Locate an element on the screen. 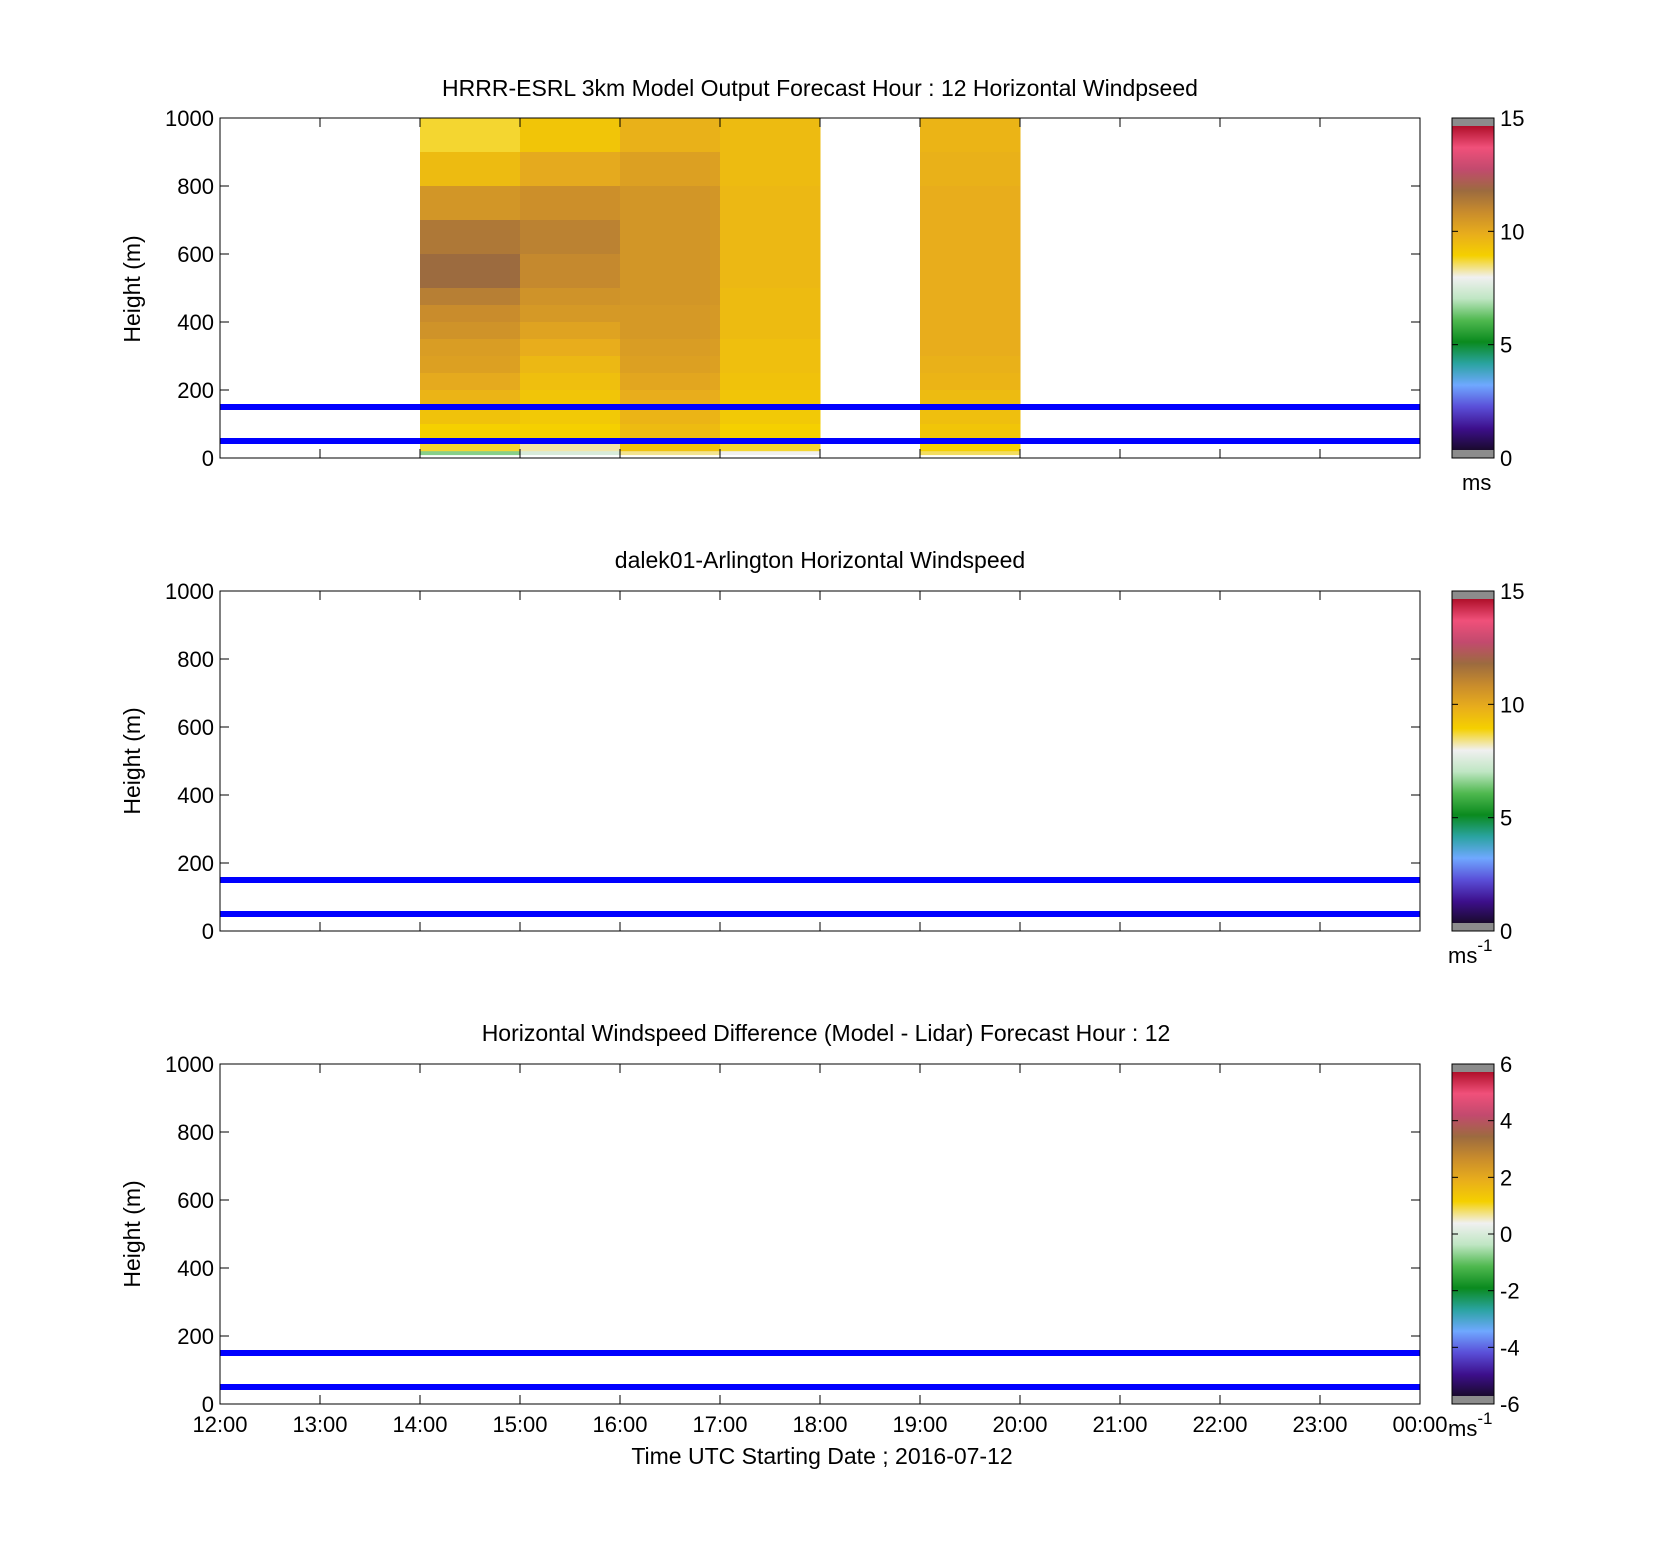 The width and height of the screenshot is (1680, 1561). colorbar-unit: ms is located at coordinates (1476, 482).